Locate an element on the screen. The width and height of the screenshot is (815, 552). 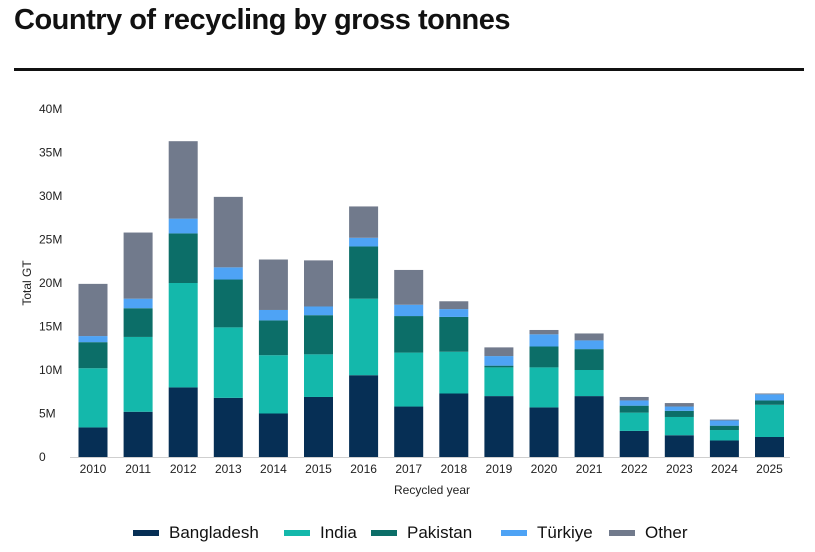
bar-2024-trkiye is located at coordinates (724, 423).